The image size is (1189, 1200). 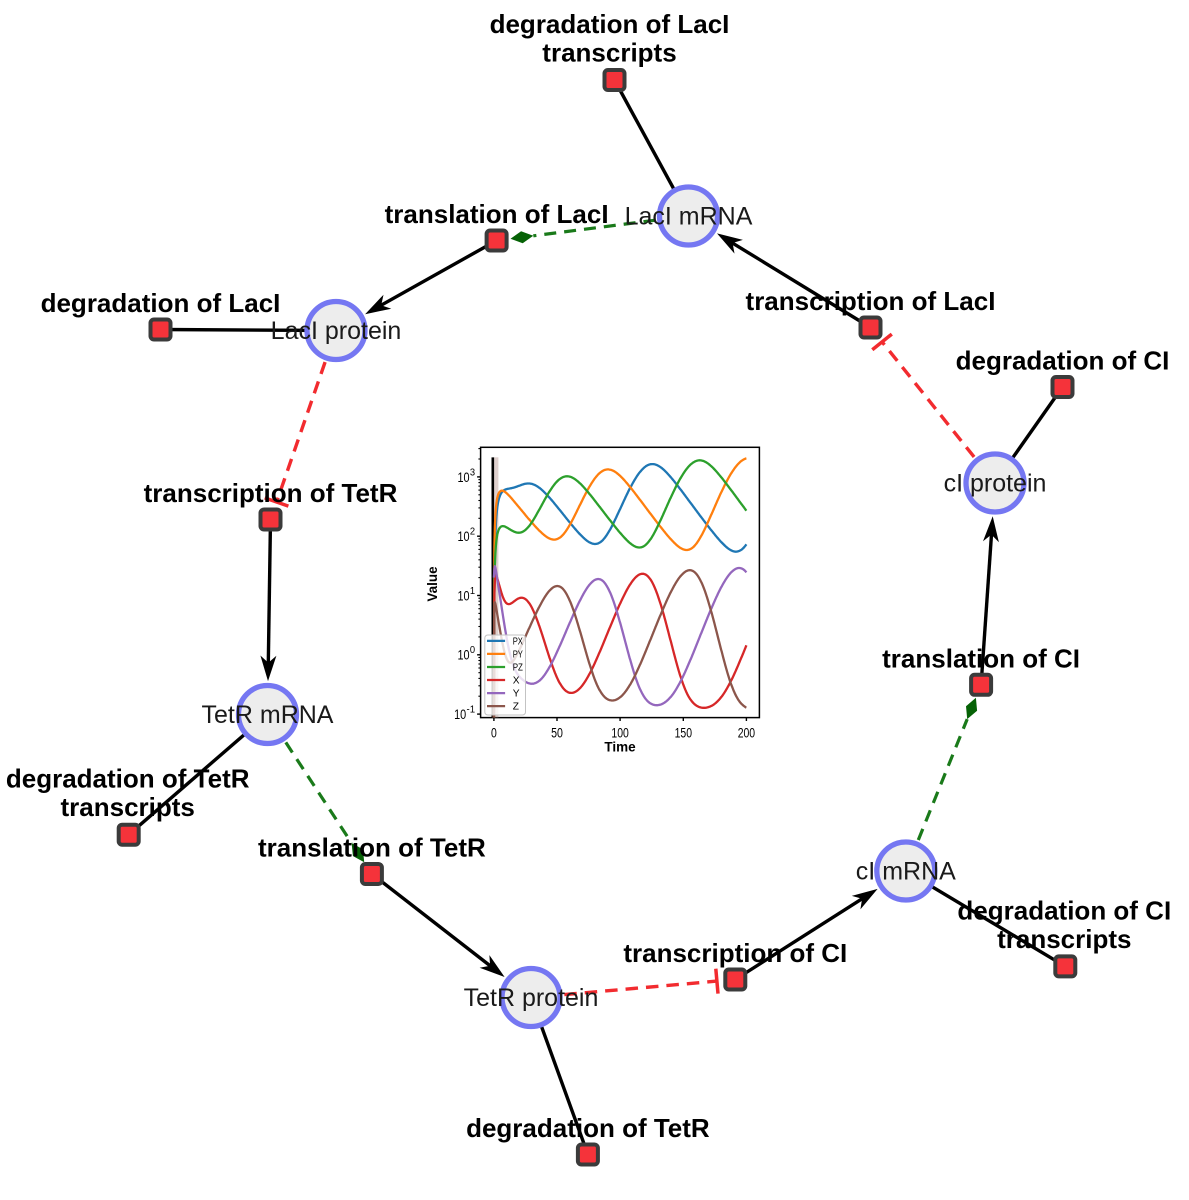 What do you see at coordinates (372, 848) in the screenshot?
I see `svg-text: translation of TetR` at bounding box center [372, 848].